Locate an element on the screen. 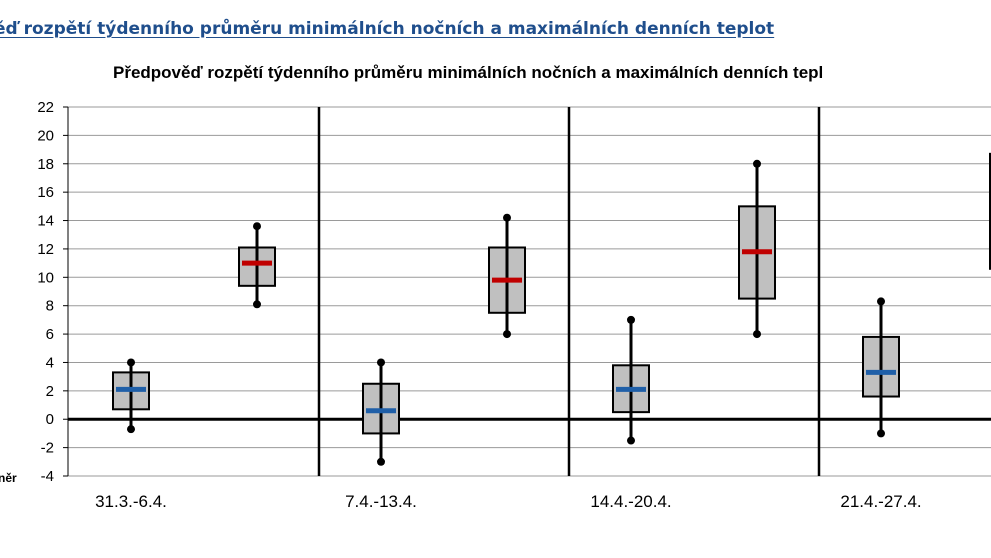  y-tick-label: 12 is located at coordinates (45, 249).